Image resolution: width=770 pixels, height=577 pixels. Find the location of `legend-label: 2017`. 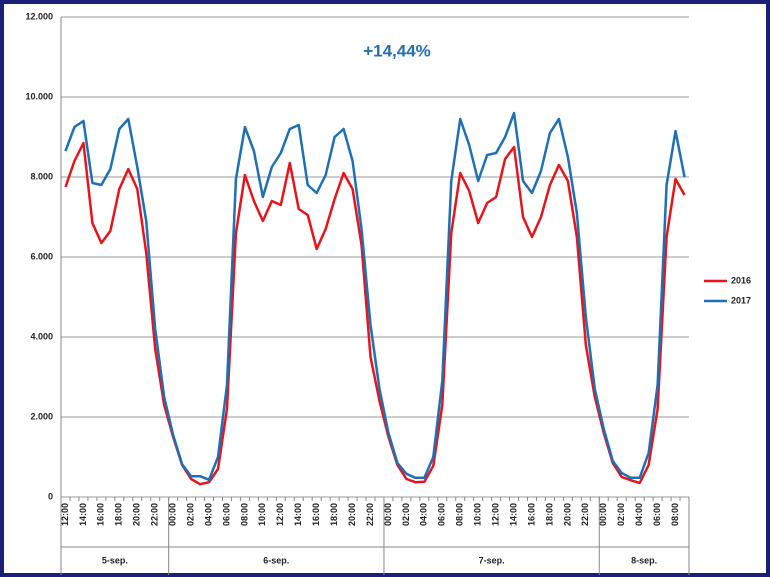

legend-label: 2017 is located at coordinates (741, 300).